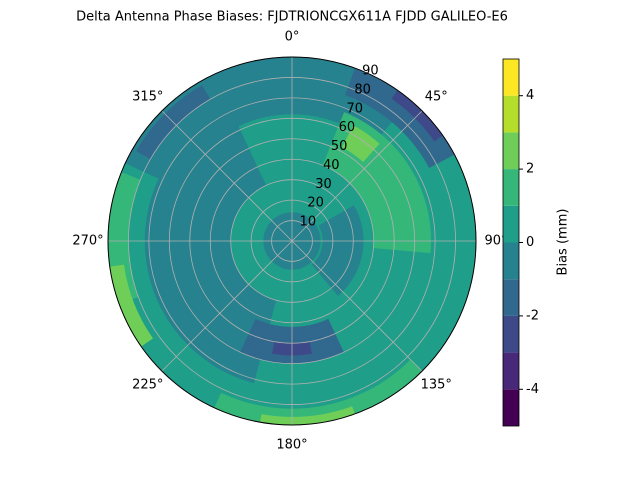  What do you see at coordinates (532, 389) in the screenshot?
I see `colorbar-tick-label: -4` at bounding box center [532, 389].